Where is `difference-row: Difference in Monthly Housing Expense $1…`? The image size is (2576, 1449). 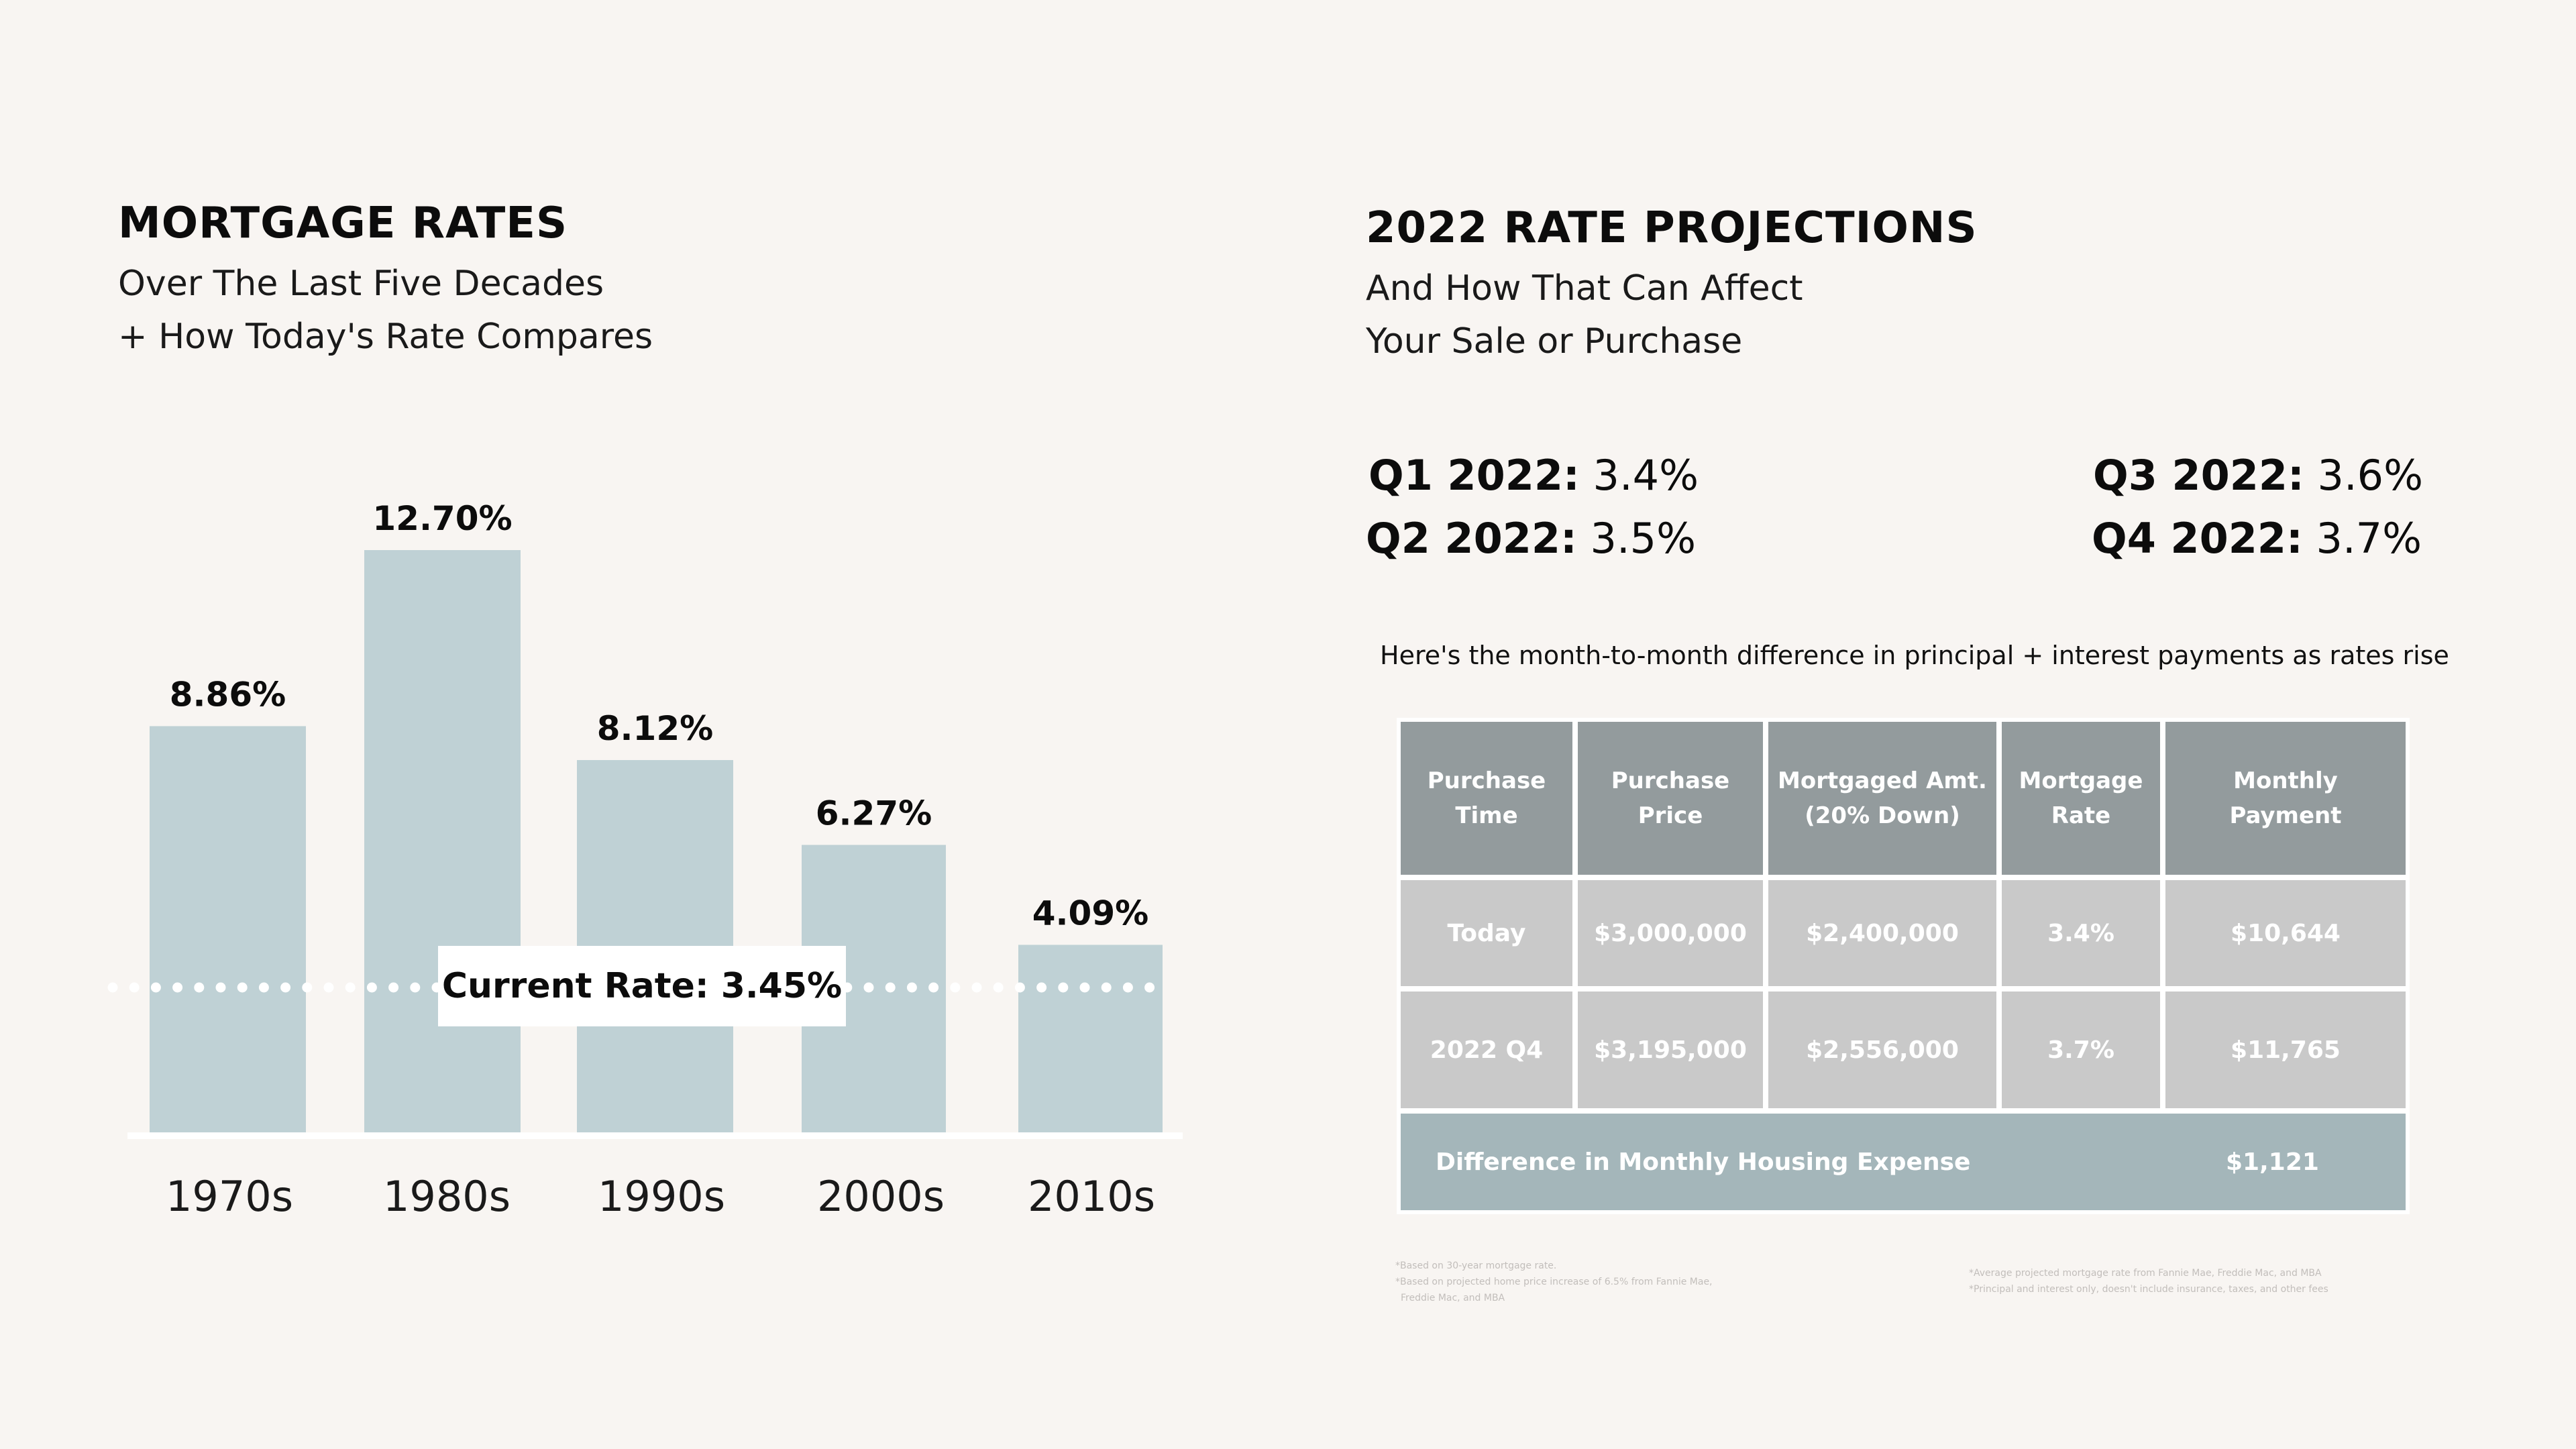
difference-row: Difference in Monthly Housing Expense $1… is located at coordinates (1903, 1162).